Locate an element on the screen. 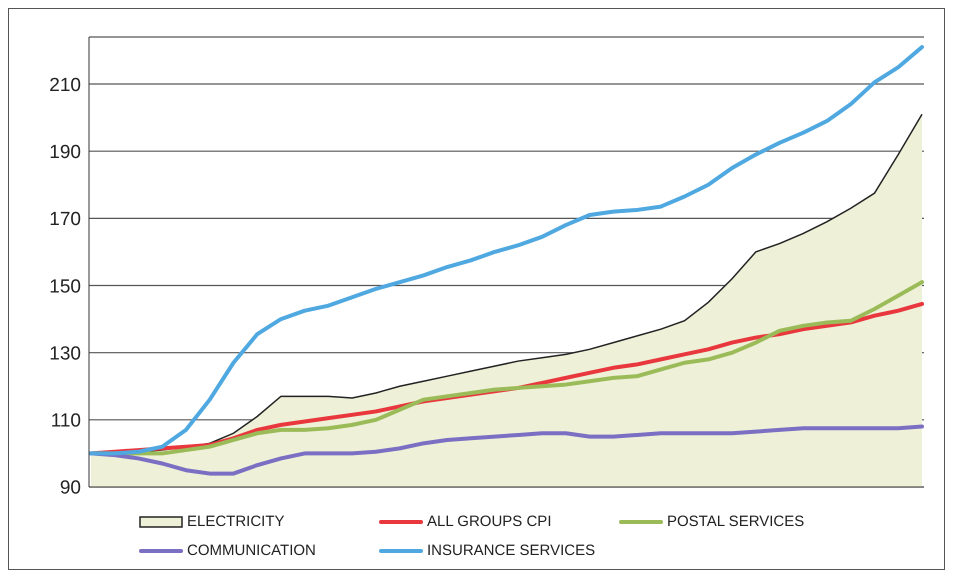 Image resolution: width=957 pixels, height=578 pixels. y-tick-label: 90 is located at coordinates (70, 488).